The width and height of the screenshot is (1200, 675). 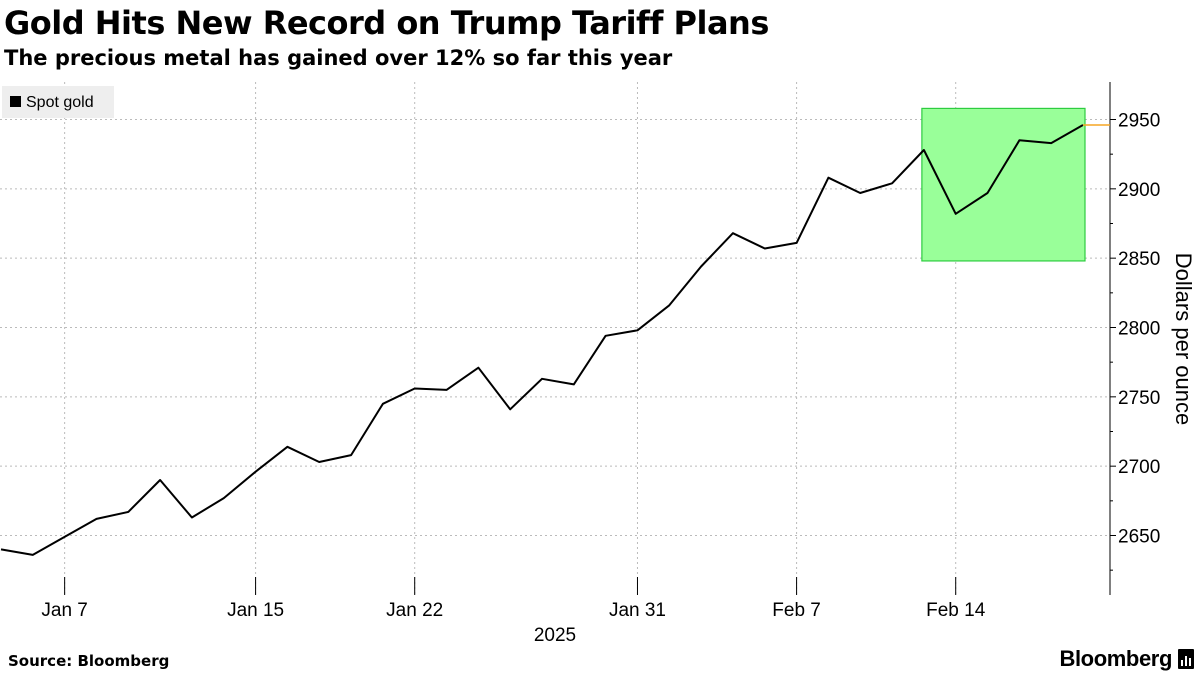 What do you see at coordinates (414, 610) in the screenshot?
I see `x-tick-label: Jan 22` at bounding box center [414, 610].